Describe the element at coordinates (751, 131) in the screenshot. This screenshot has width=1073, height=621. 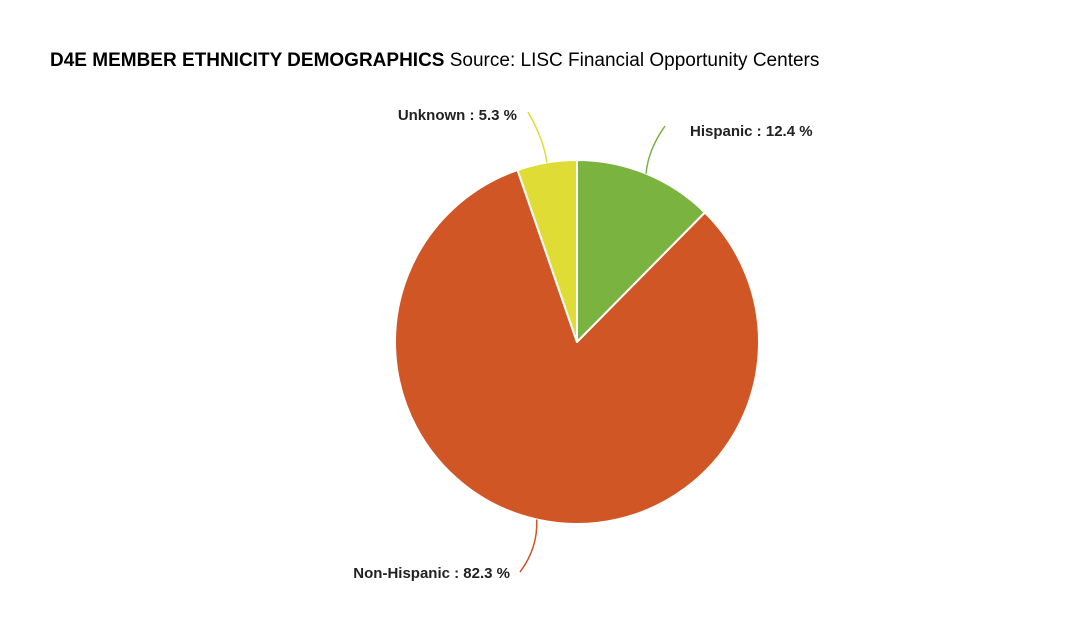
I see `slice-label-hispanic: Hispanic : 12.4 %` at that location.